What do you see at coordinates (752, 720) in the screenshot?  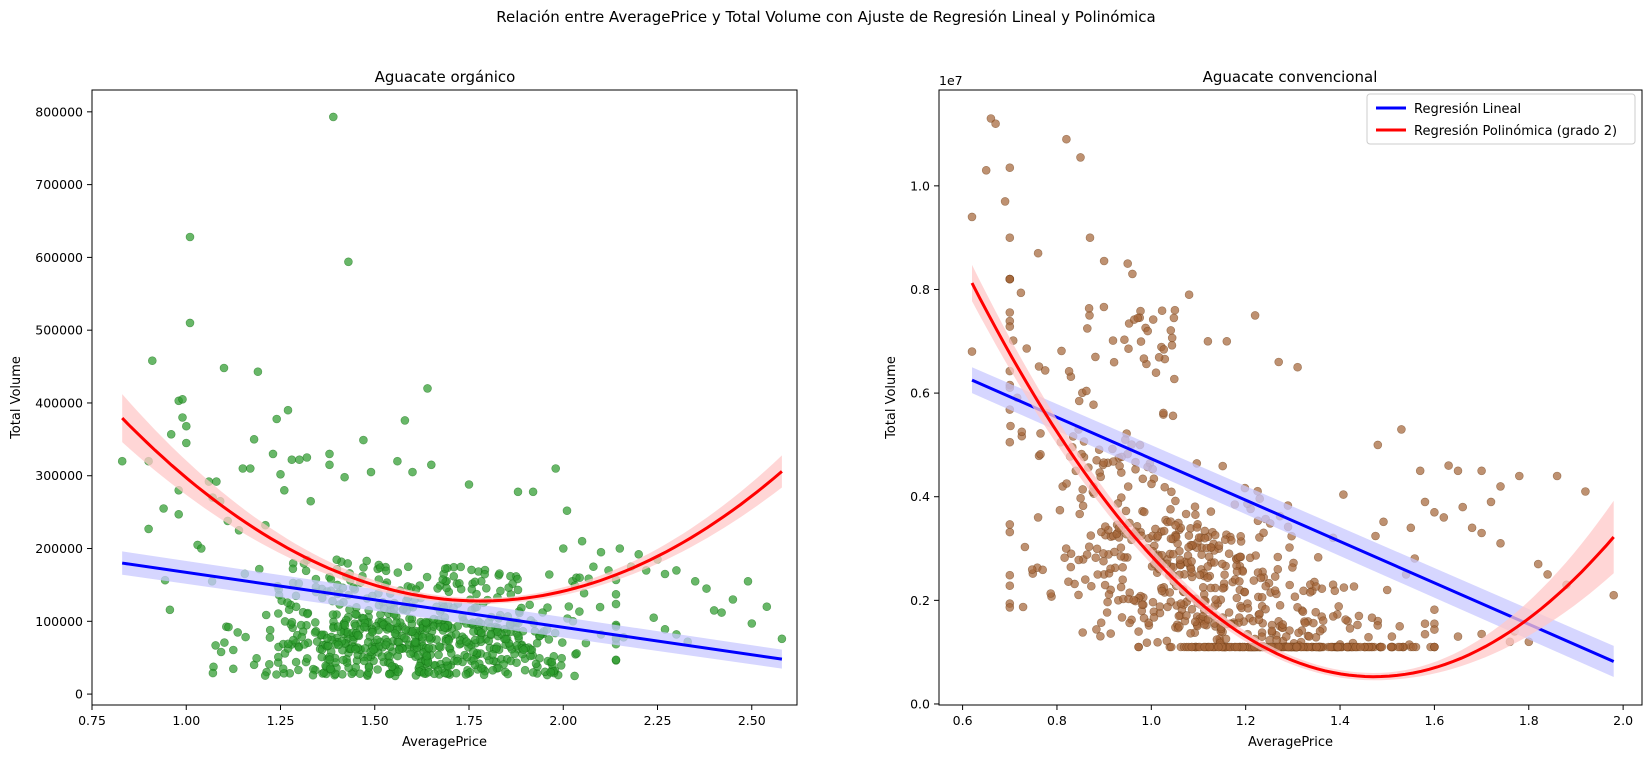 I see `x-tick-label: 2.50` at bounding box center [752, 720].